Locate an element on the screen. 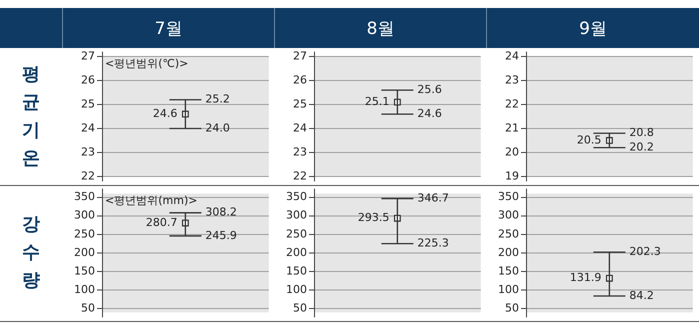 This screenshot has width=699, height=325. annotation: 245.9 is located at coordinates (221, 235).